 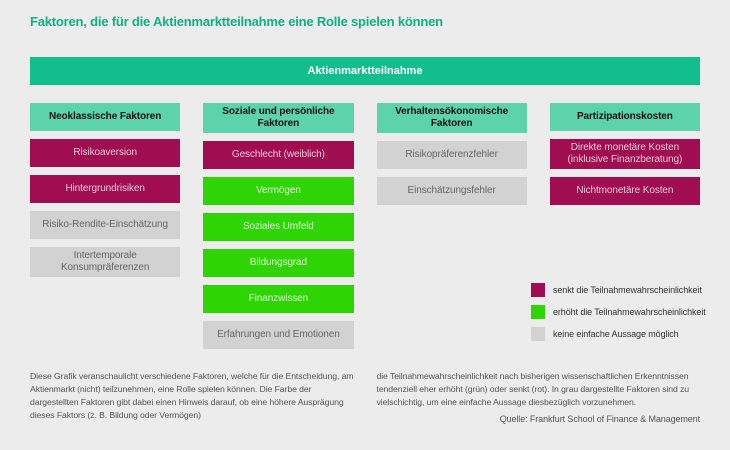 I want to click on factor-box: Soziales Umfeld, so click(x=278, y=227).